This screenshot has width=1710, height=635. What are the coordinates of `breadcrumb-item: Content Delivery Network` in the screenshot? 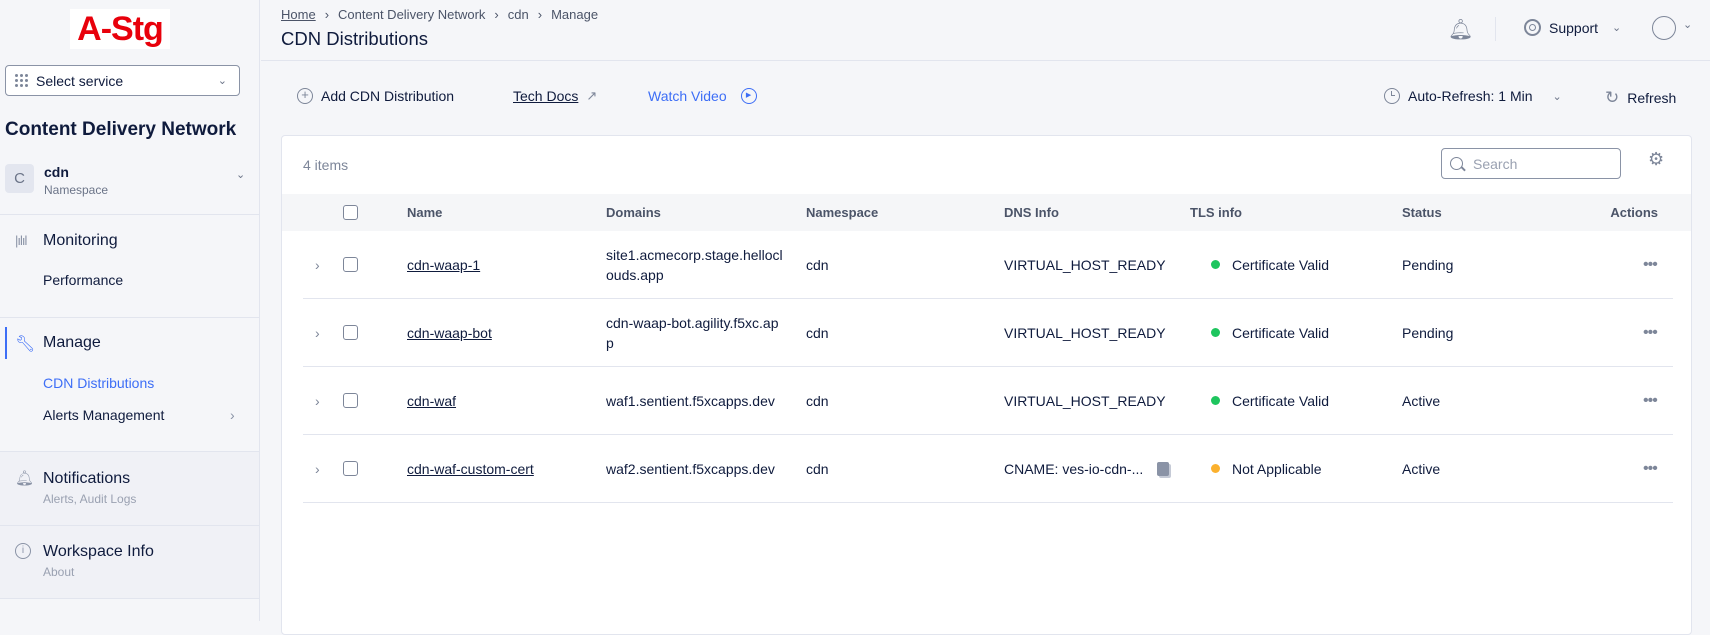 It's located at (412, 14).